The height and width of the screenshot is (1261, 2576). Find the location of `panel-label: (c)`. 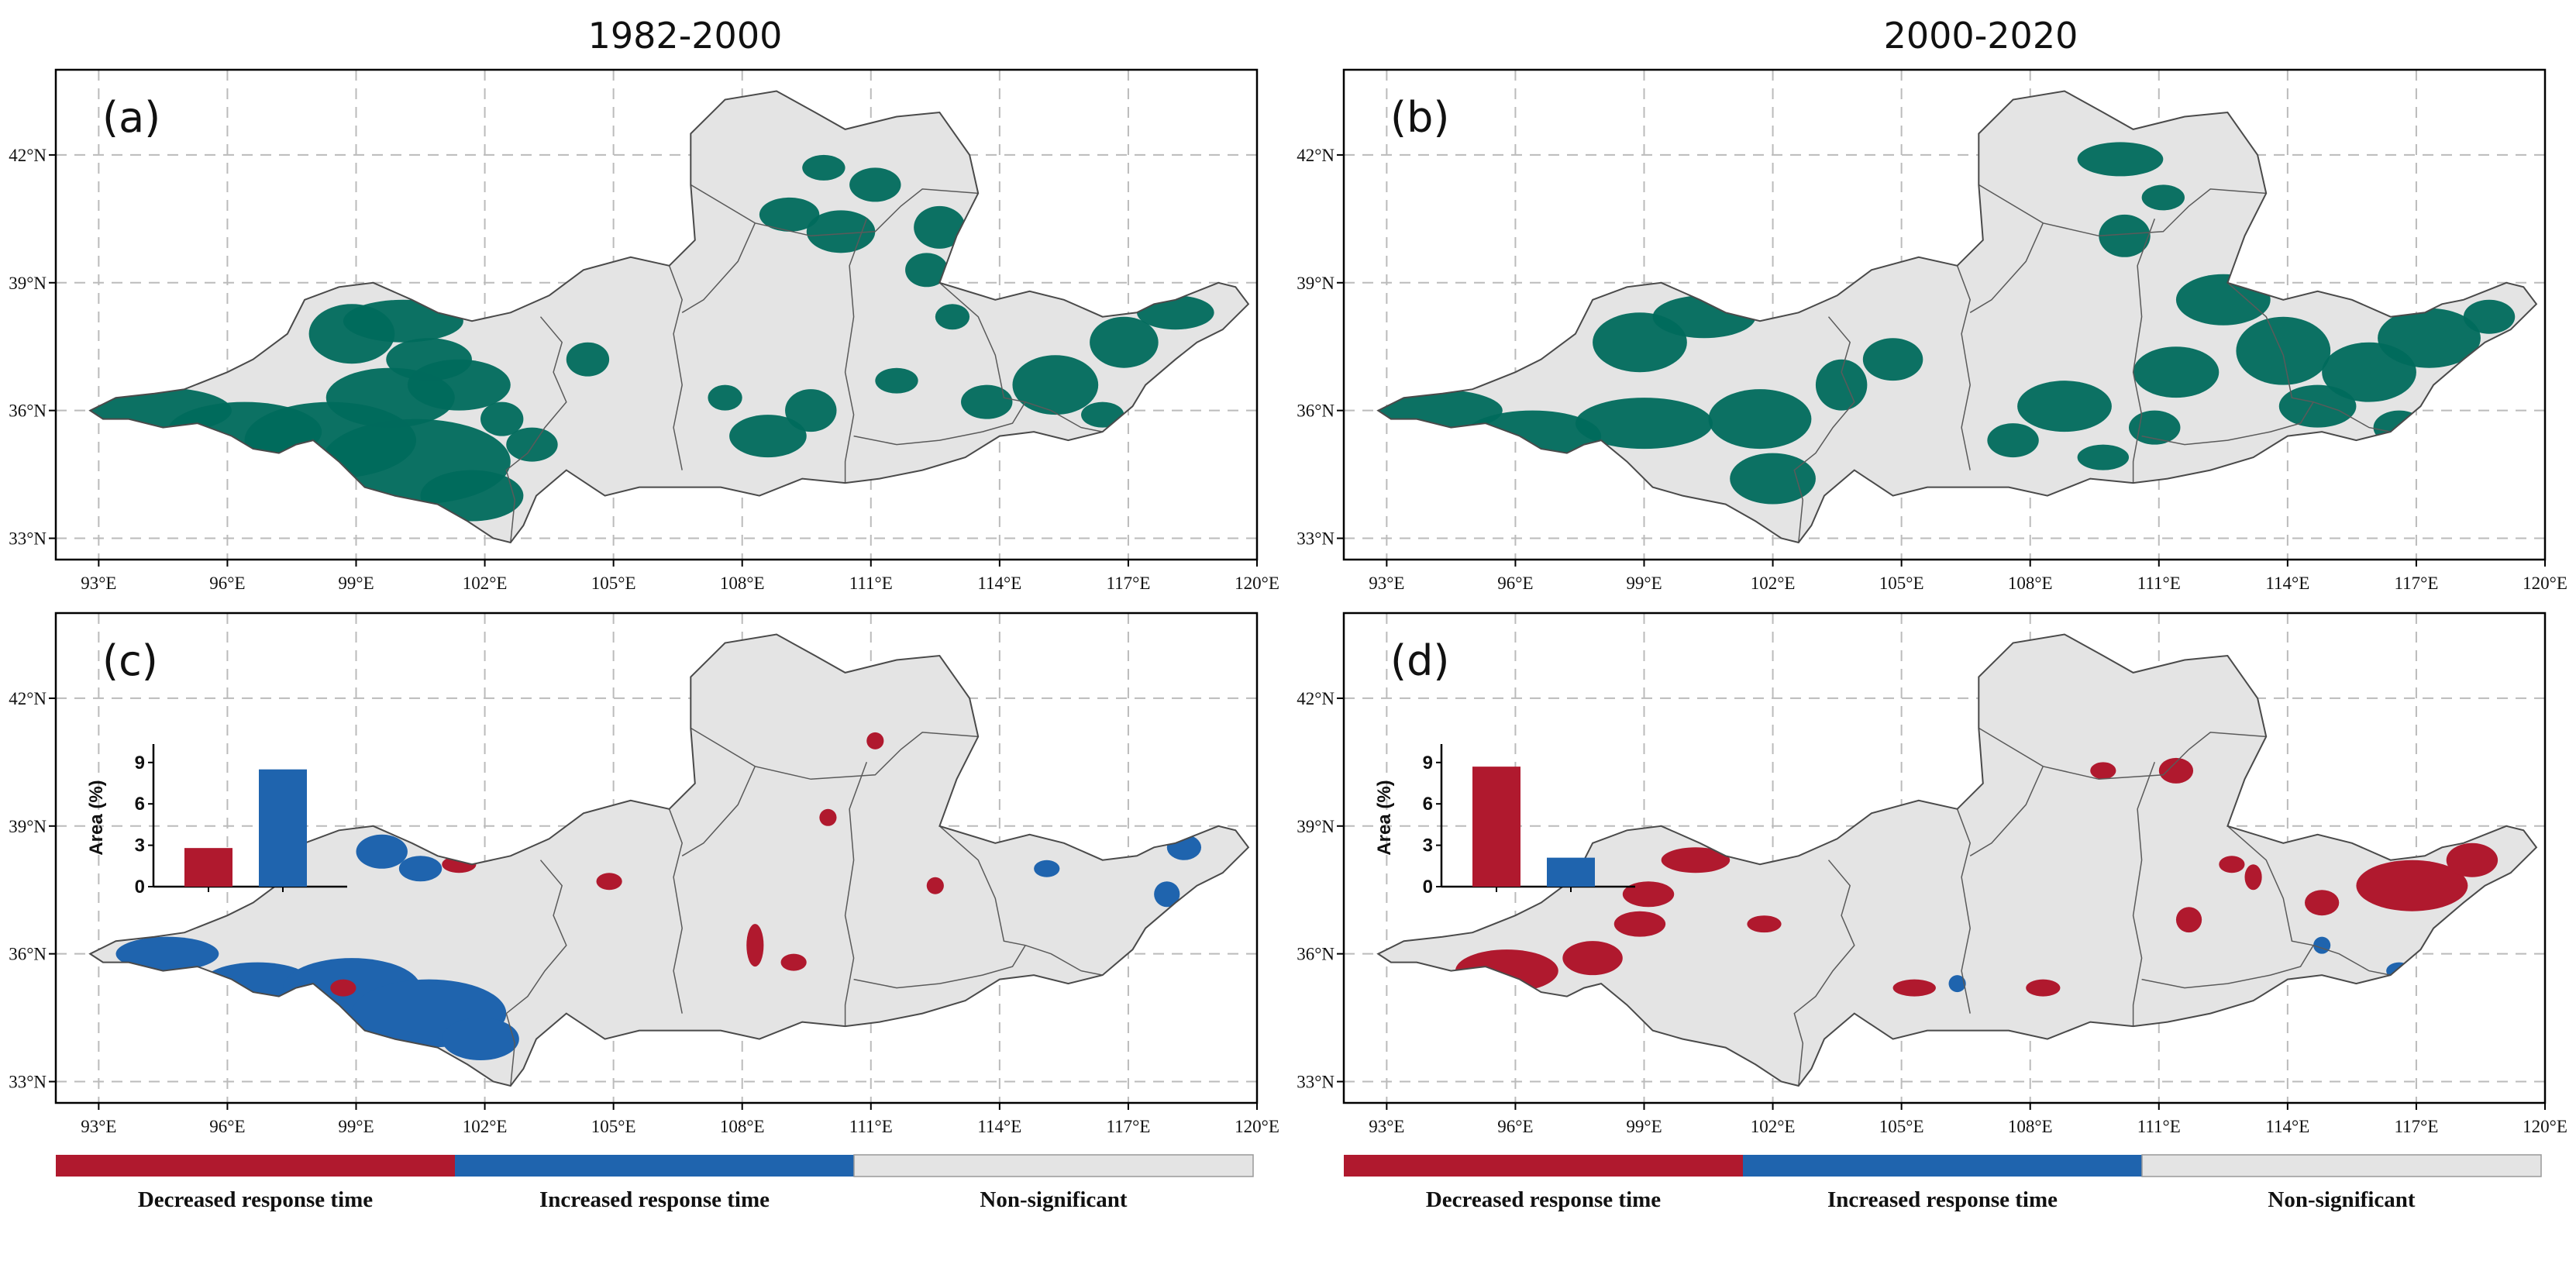

panel-label: (c) is located at coordinates (130, 660).